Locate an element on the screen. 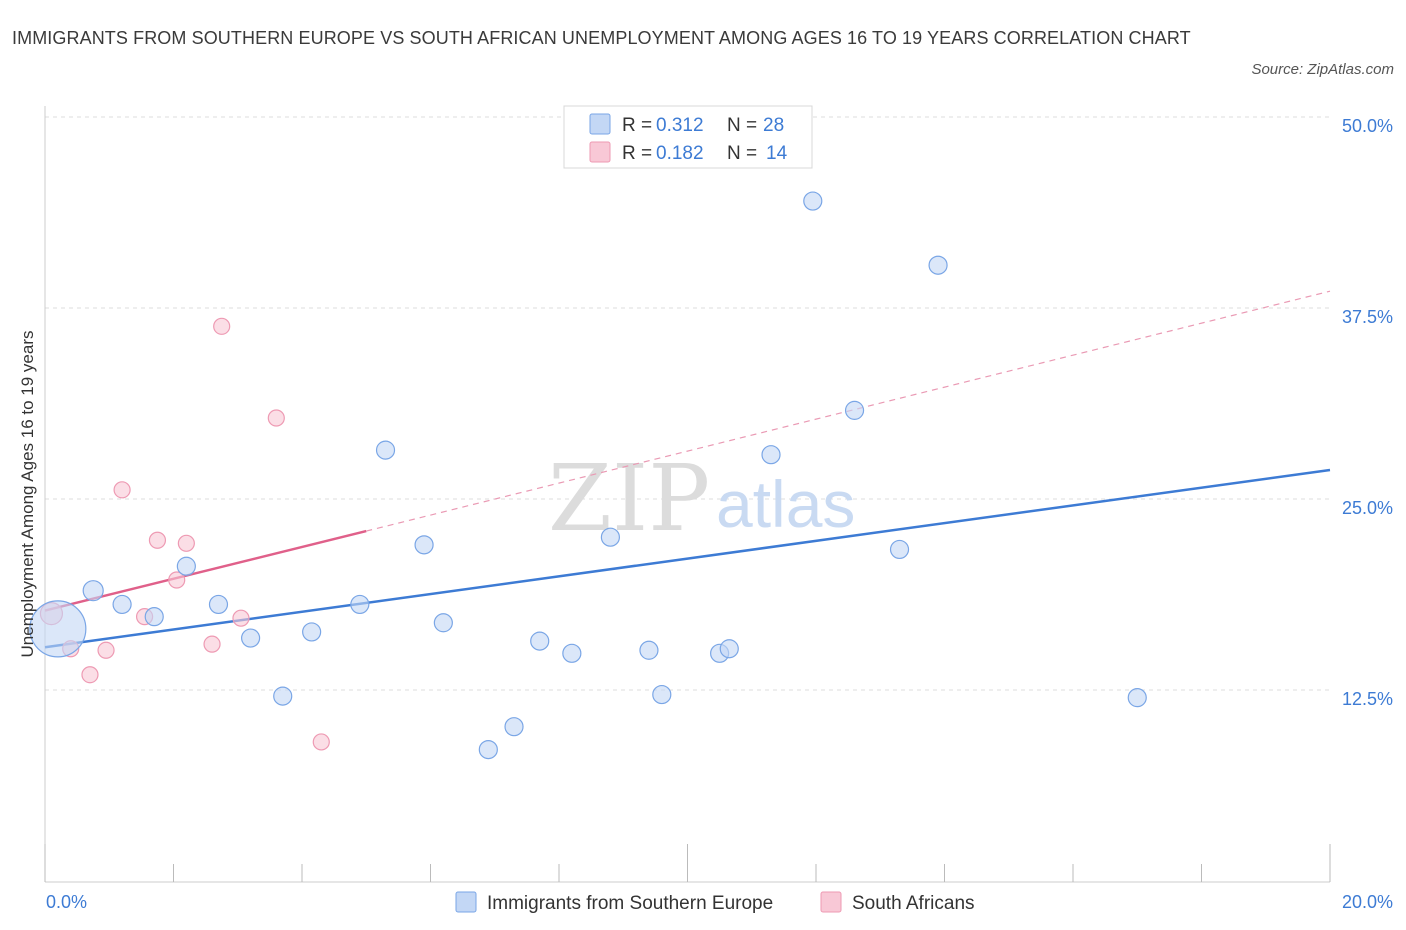 This screenshot has width=1406, height=930. x-tick-label: 0.0% is located at coordinates (66, 902).